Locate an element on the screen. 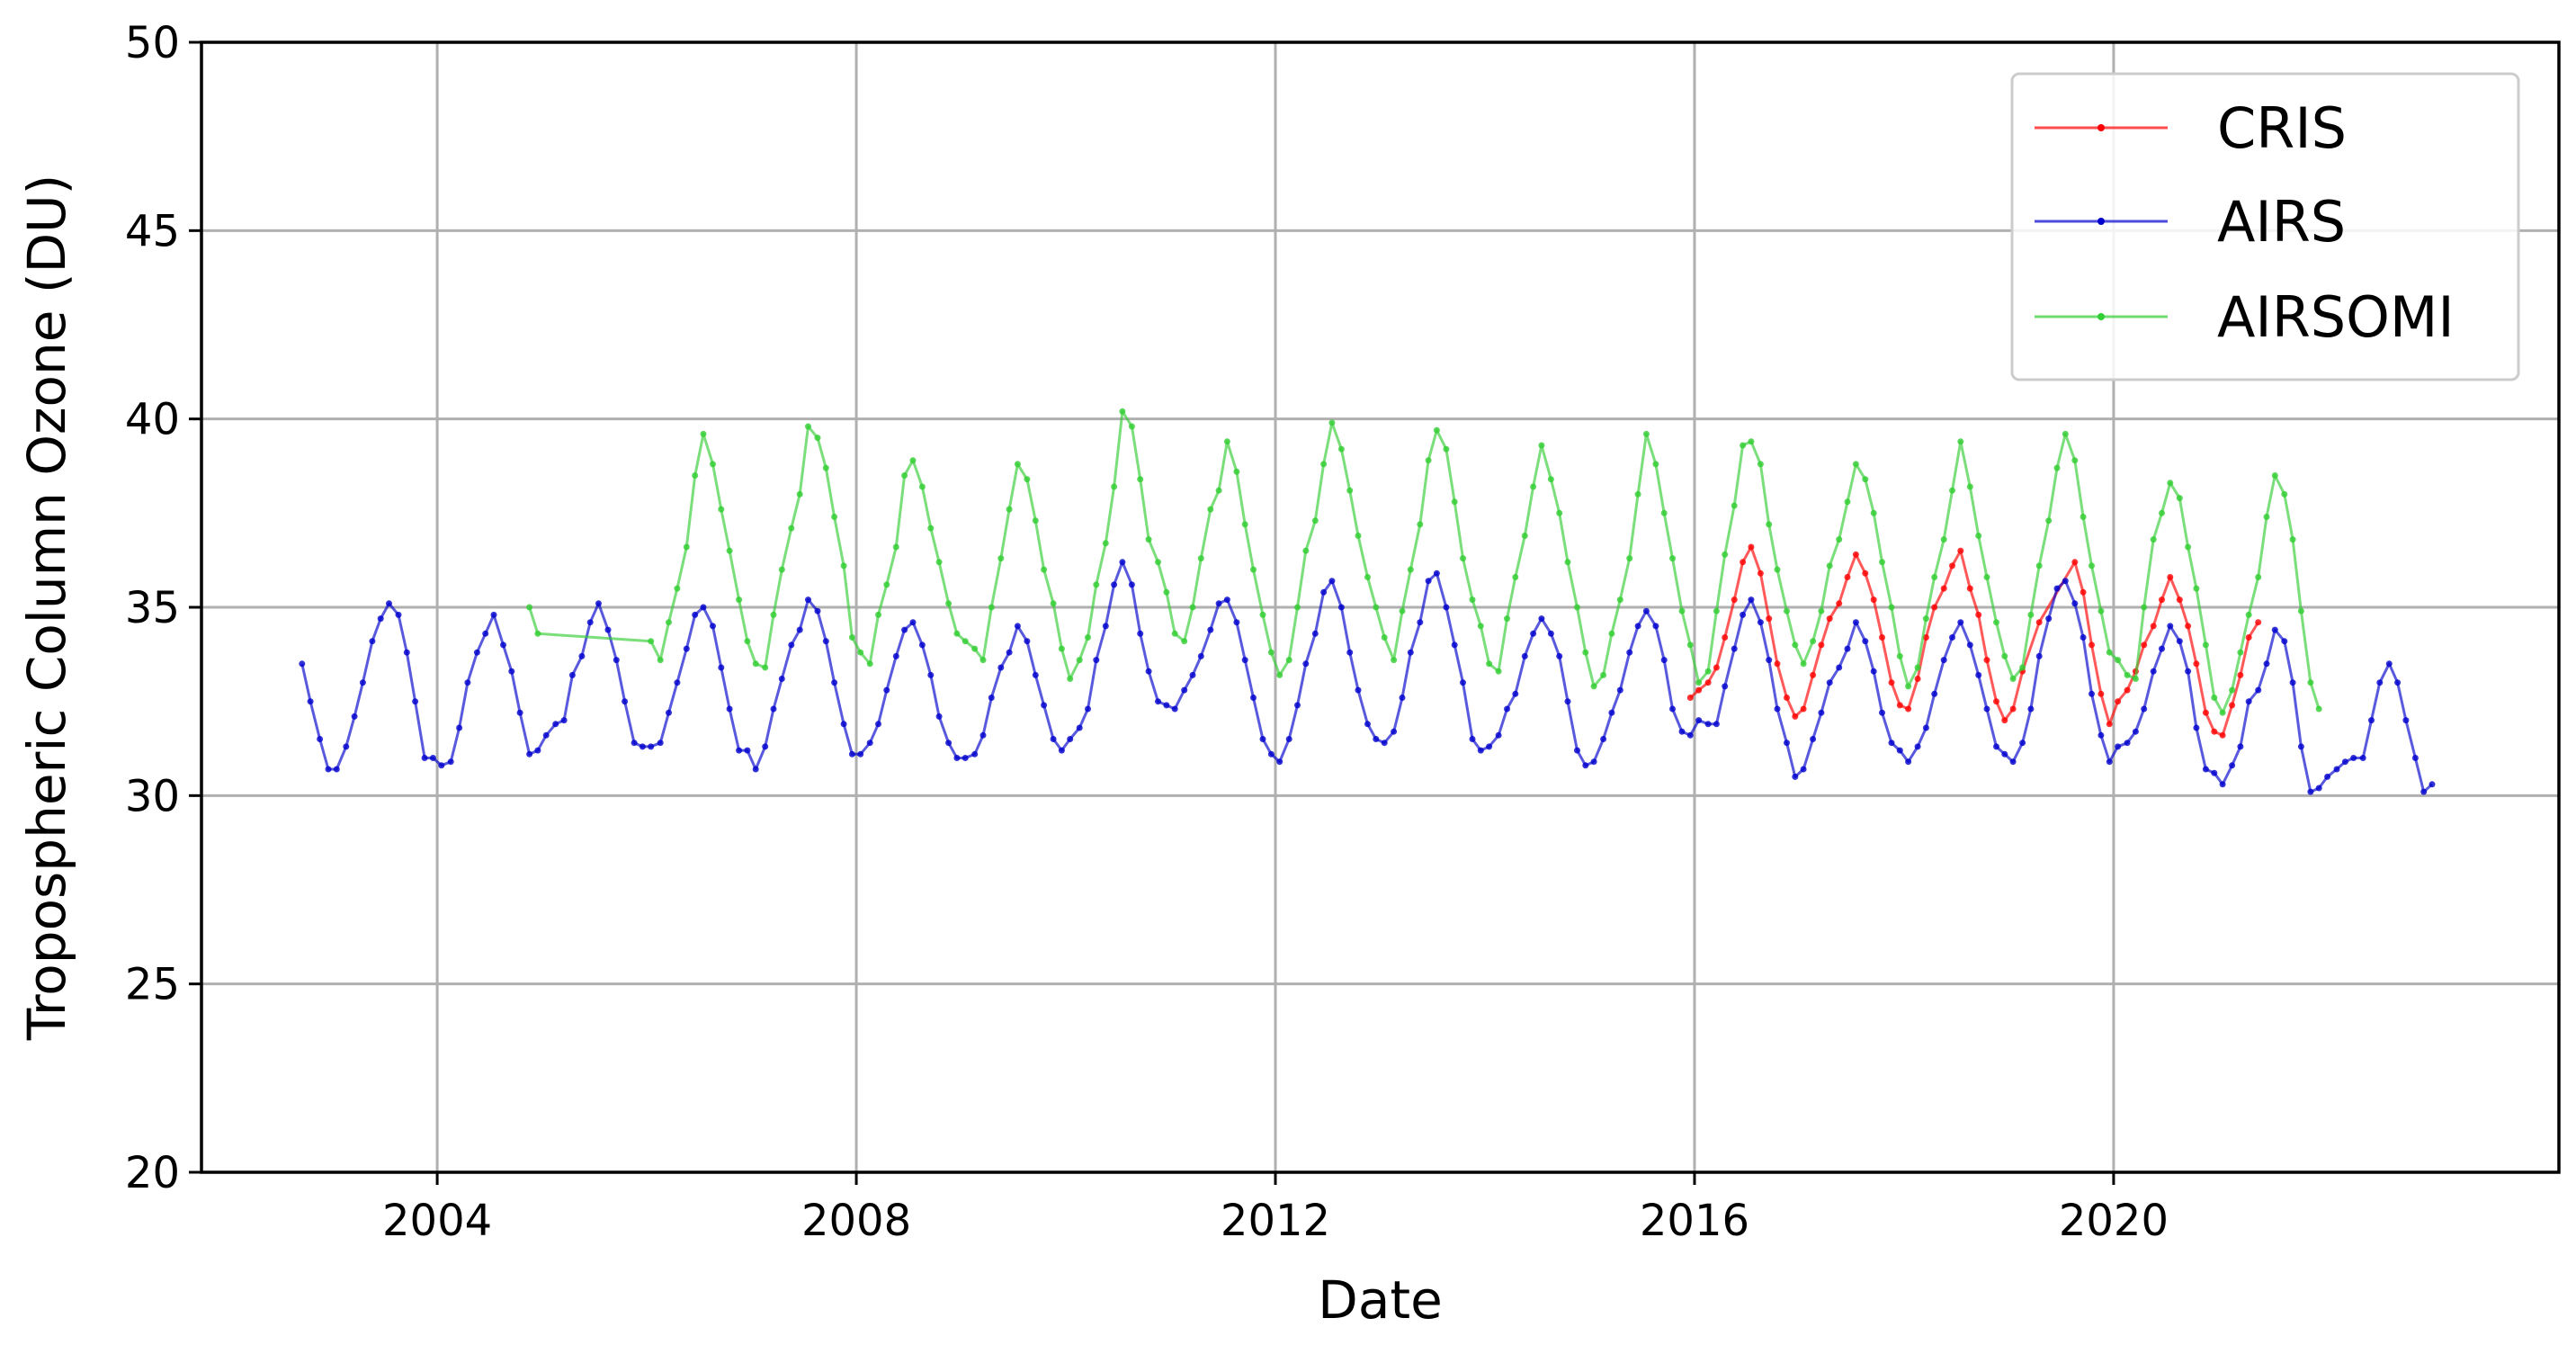  x-tick-label: 2020 is located at coordinates (2114, 1221).